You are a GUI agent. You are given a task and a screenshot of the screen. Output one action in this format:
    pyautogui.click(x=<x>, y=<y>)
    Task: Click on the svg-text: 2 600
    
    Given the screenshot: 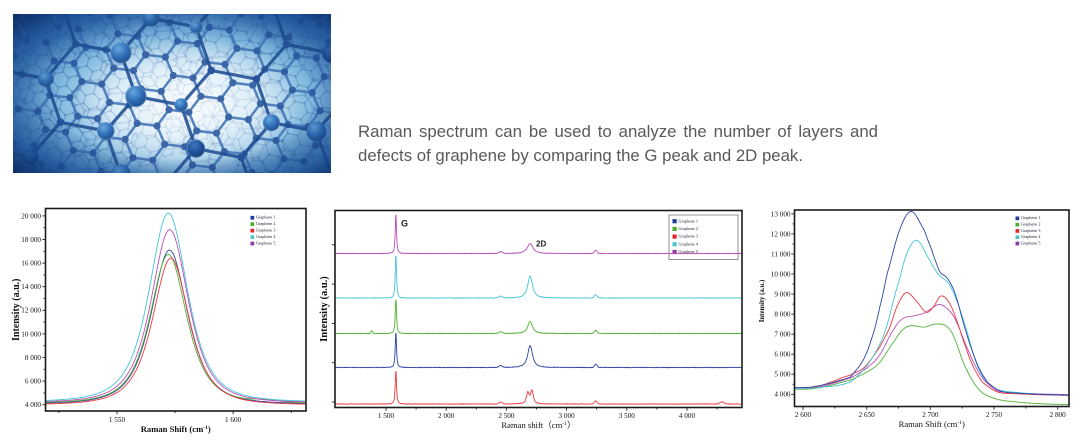 What is the action you would take?
    pyautogui.click(x=803, y=415)
    